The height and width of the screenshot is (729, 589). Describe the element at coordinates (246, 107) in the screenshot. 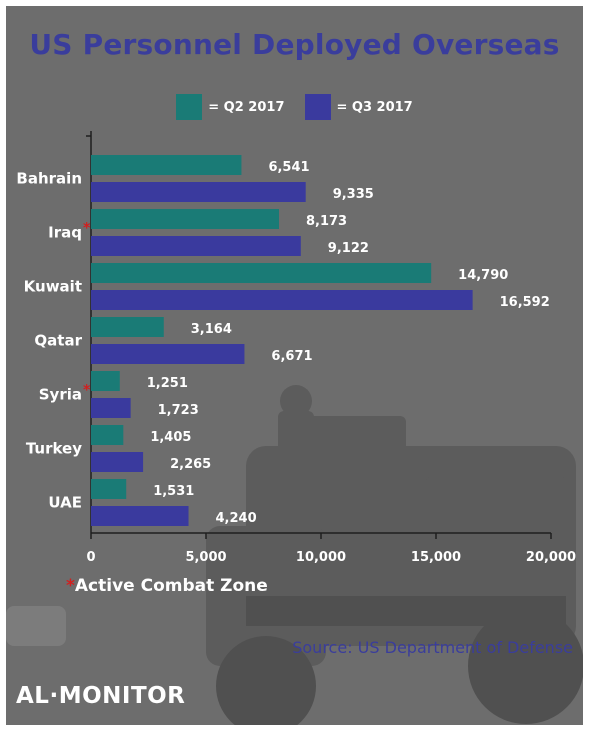

I see `legend-label-q2: = Q2 2017` at that location.